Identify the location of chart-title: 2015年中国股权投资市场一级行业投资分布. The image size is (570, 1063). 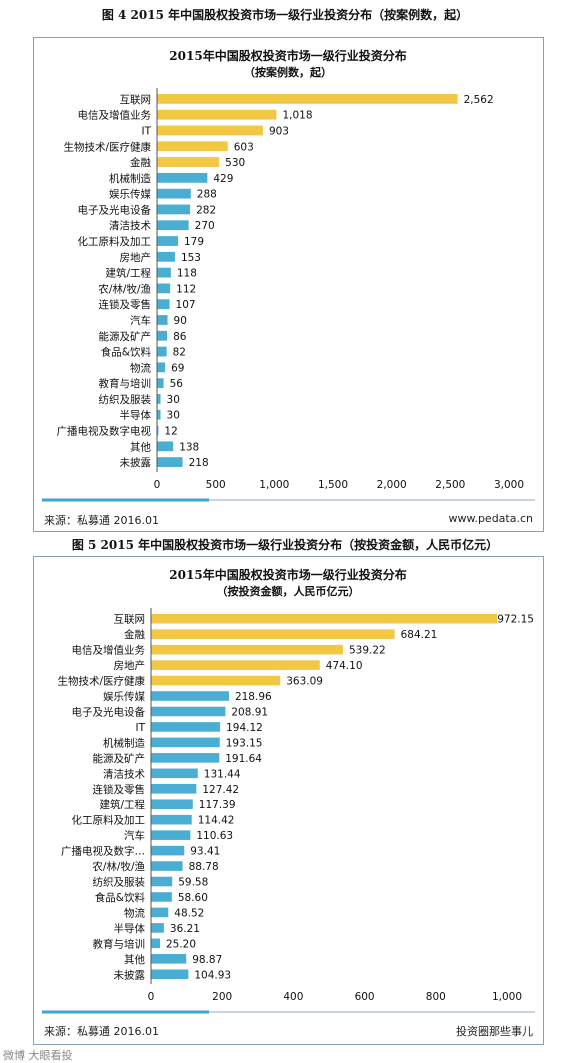
(287, 55).